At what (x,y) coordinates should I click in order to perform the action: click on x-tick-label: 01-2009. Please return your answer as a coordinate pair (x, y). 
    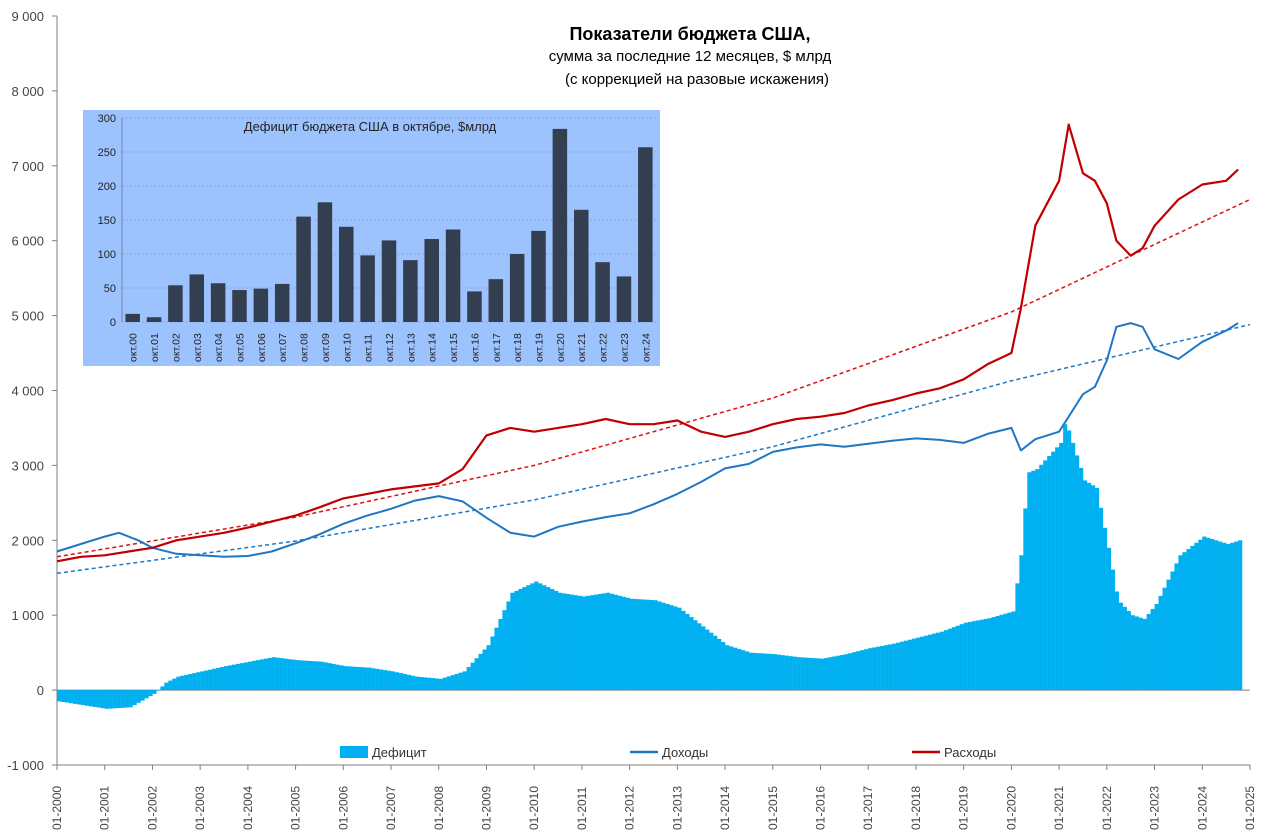
    Looking at the image, I should click on (486, 808).